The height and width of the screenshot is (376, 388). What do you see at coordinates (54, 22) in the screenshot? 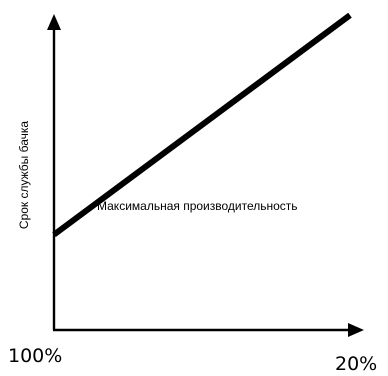
I see `y-axis-arrow` at bounding box center [54, 22].